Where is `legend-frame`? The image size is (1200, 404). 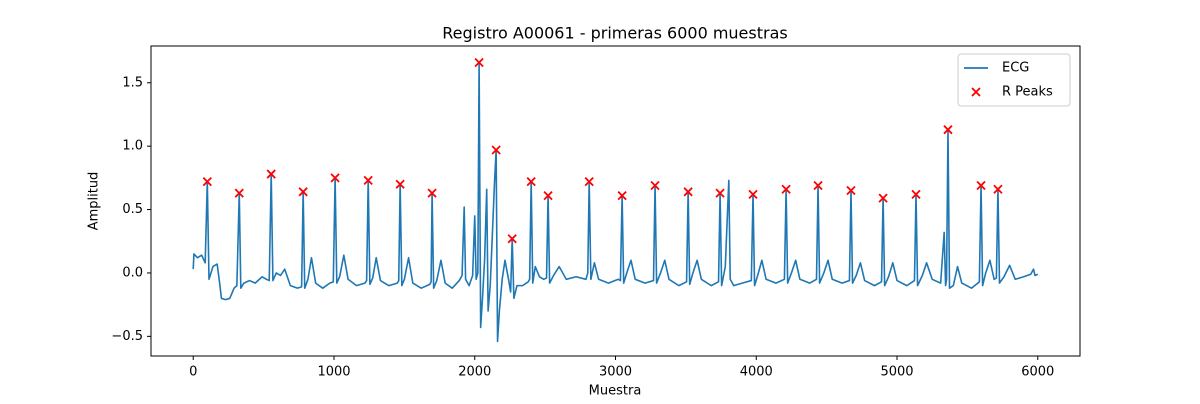
legend-frame is located at coordinates (1014, 80).